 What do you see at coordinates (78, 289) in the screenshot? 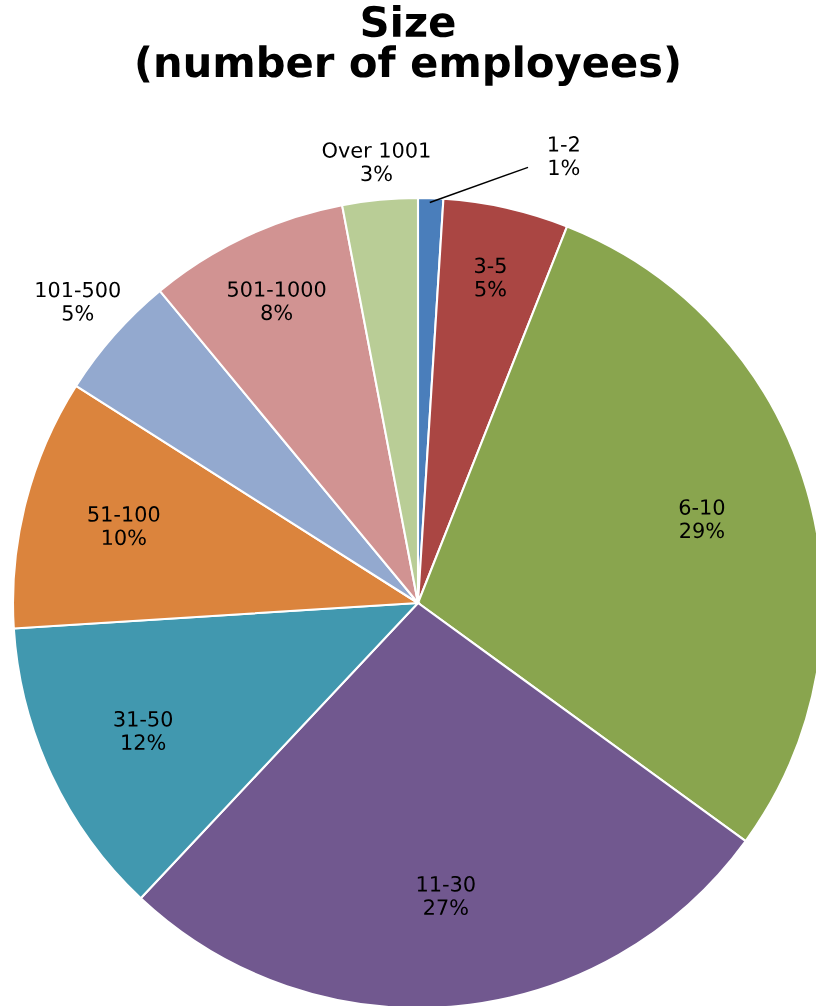
I see `slice-label: 101-500` at bounding box center [78, 289].